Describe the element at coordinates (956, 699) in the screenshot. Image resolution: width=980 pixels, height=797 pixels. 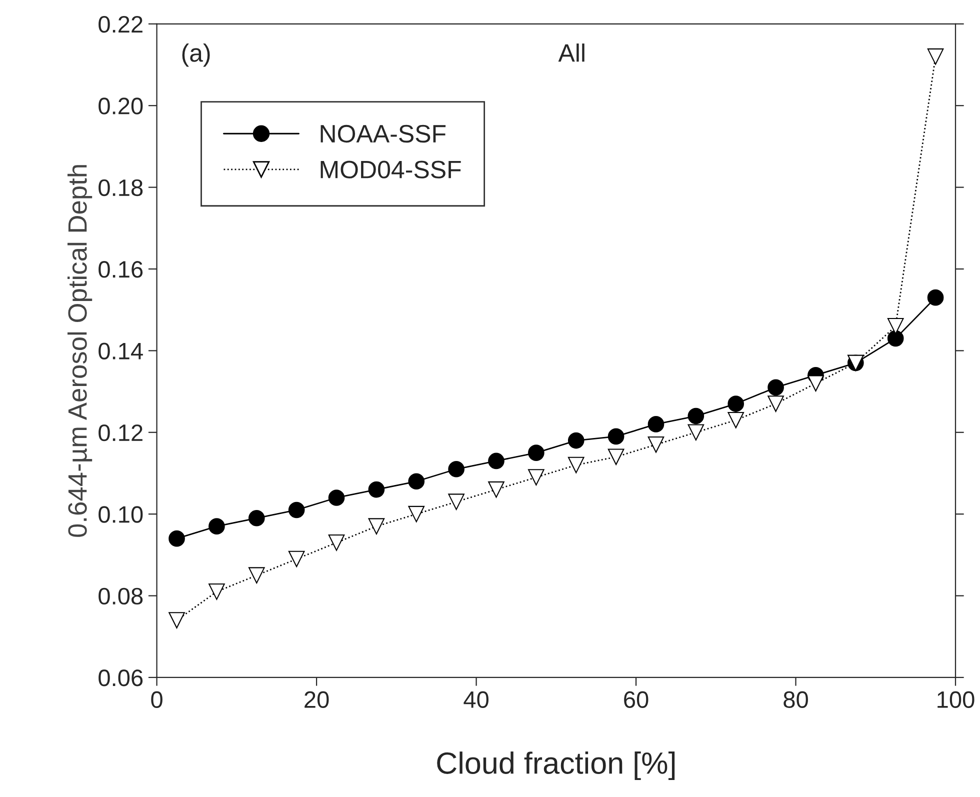
I see `x-tick-label: 100` at that location.